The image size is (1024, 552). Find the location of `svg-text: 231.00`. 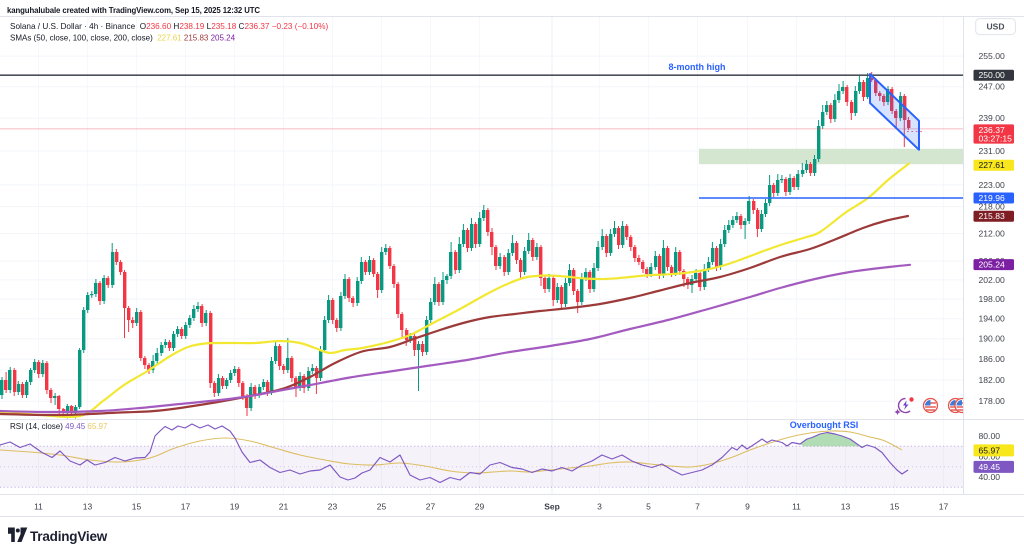

svg-text: 231.00 is located at coordinates (992, 151).